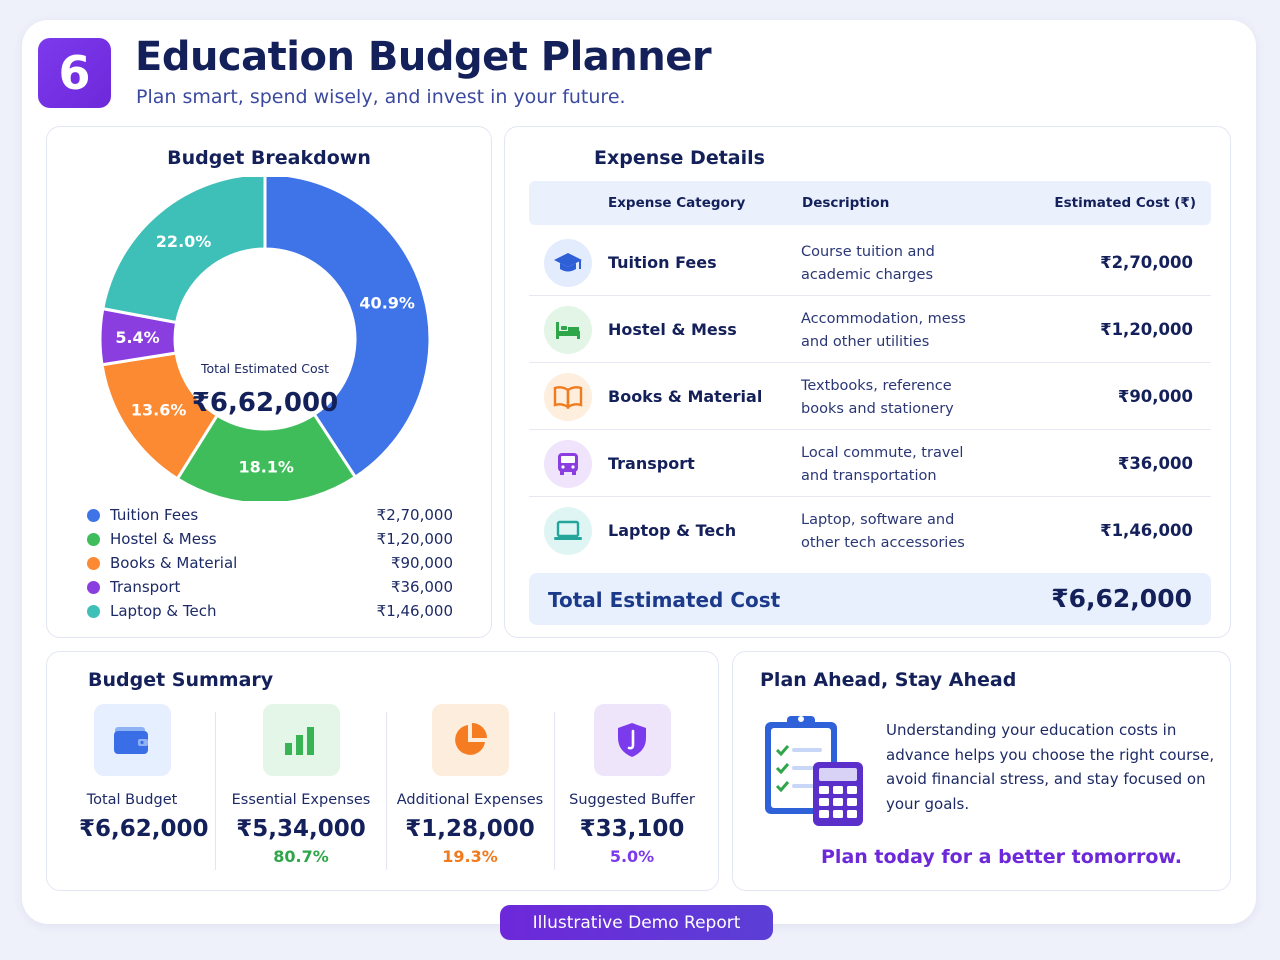 The image size is (1280, 960). I want to click on summary-value: ₹33,100, so click(632, 829).